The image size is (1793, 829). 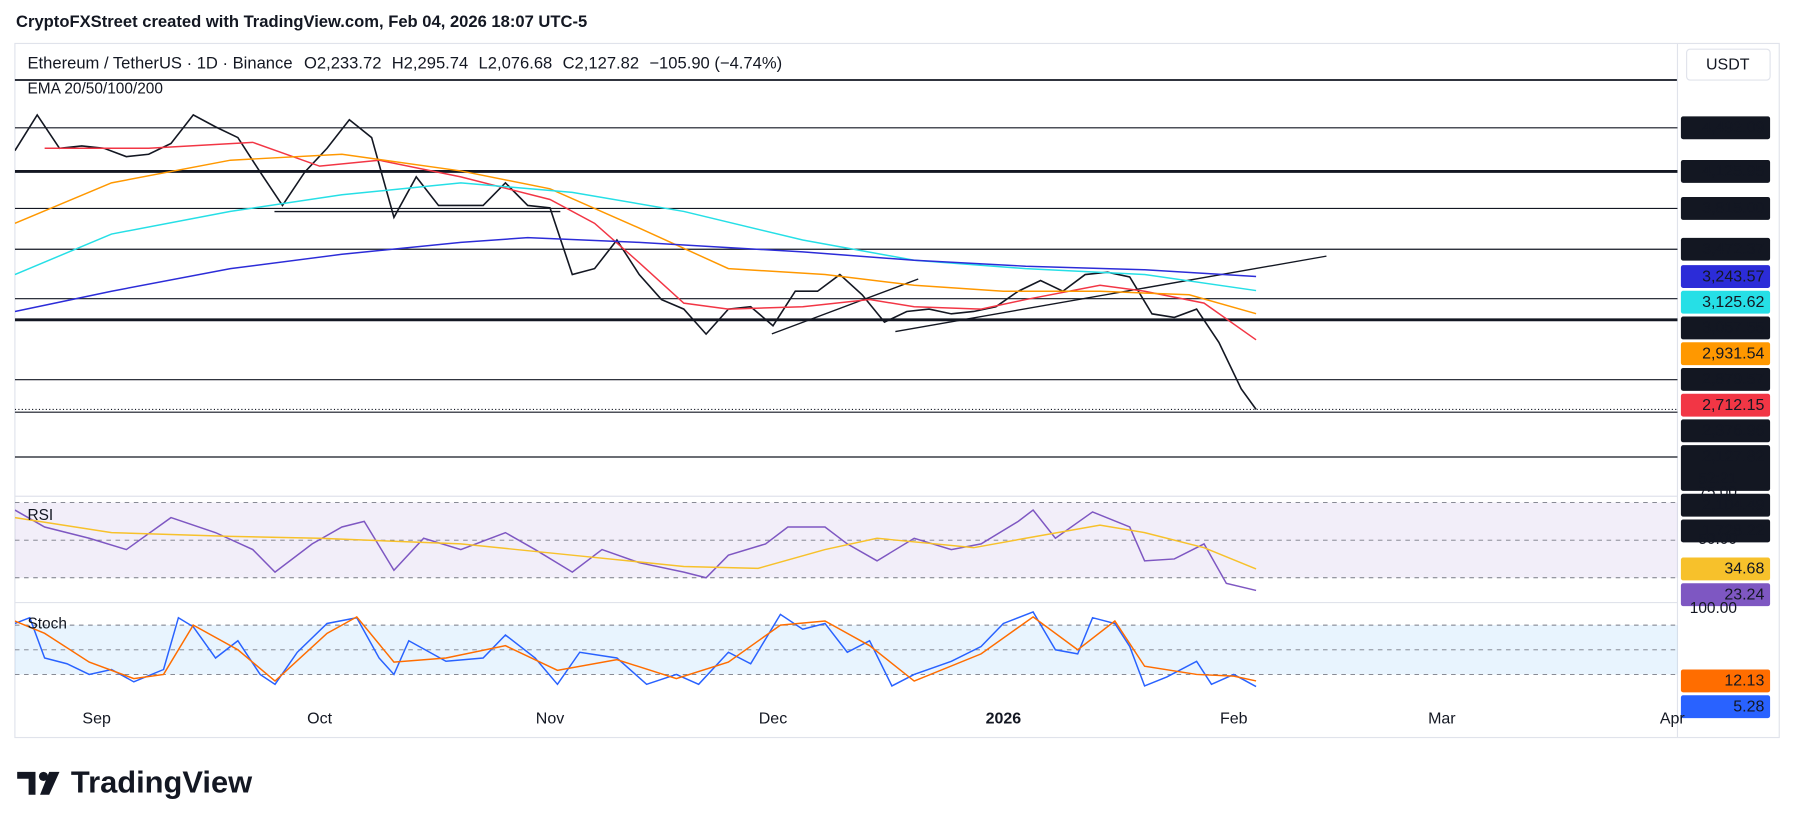 What do you see at coordinates (1717, 539) in the screenshot?
I see `y-tick-label: 50.00` at bounding box center [1717, 539].